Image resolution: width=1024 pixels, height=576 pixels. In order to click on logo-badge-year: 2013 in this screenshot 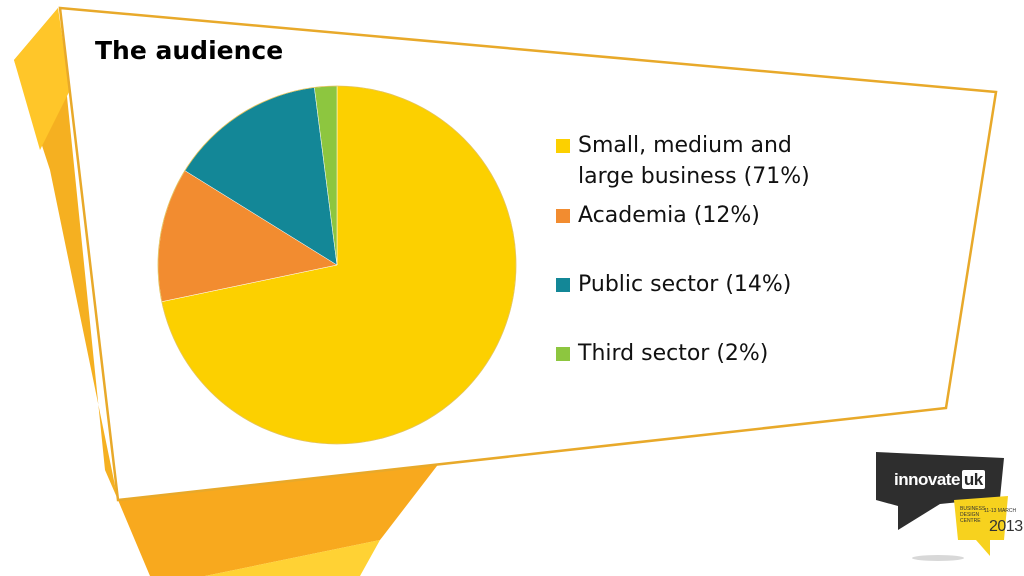, I will do `click(1006, 526)`.